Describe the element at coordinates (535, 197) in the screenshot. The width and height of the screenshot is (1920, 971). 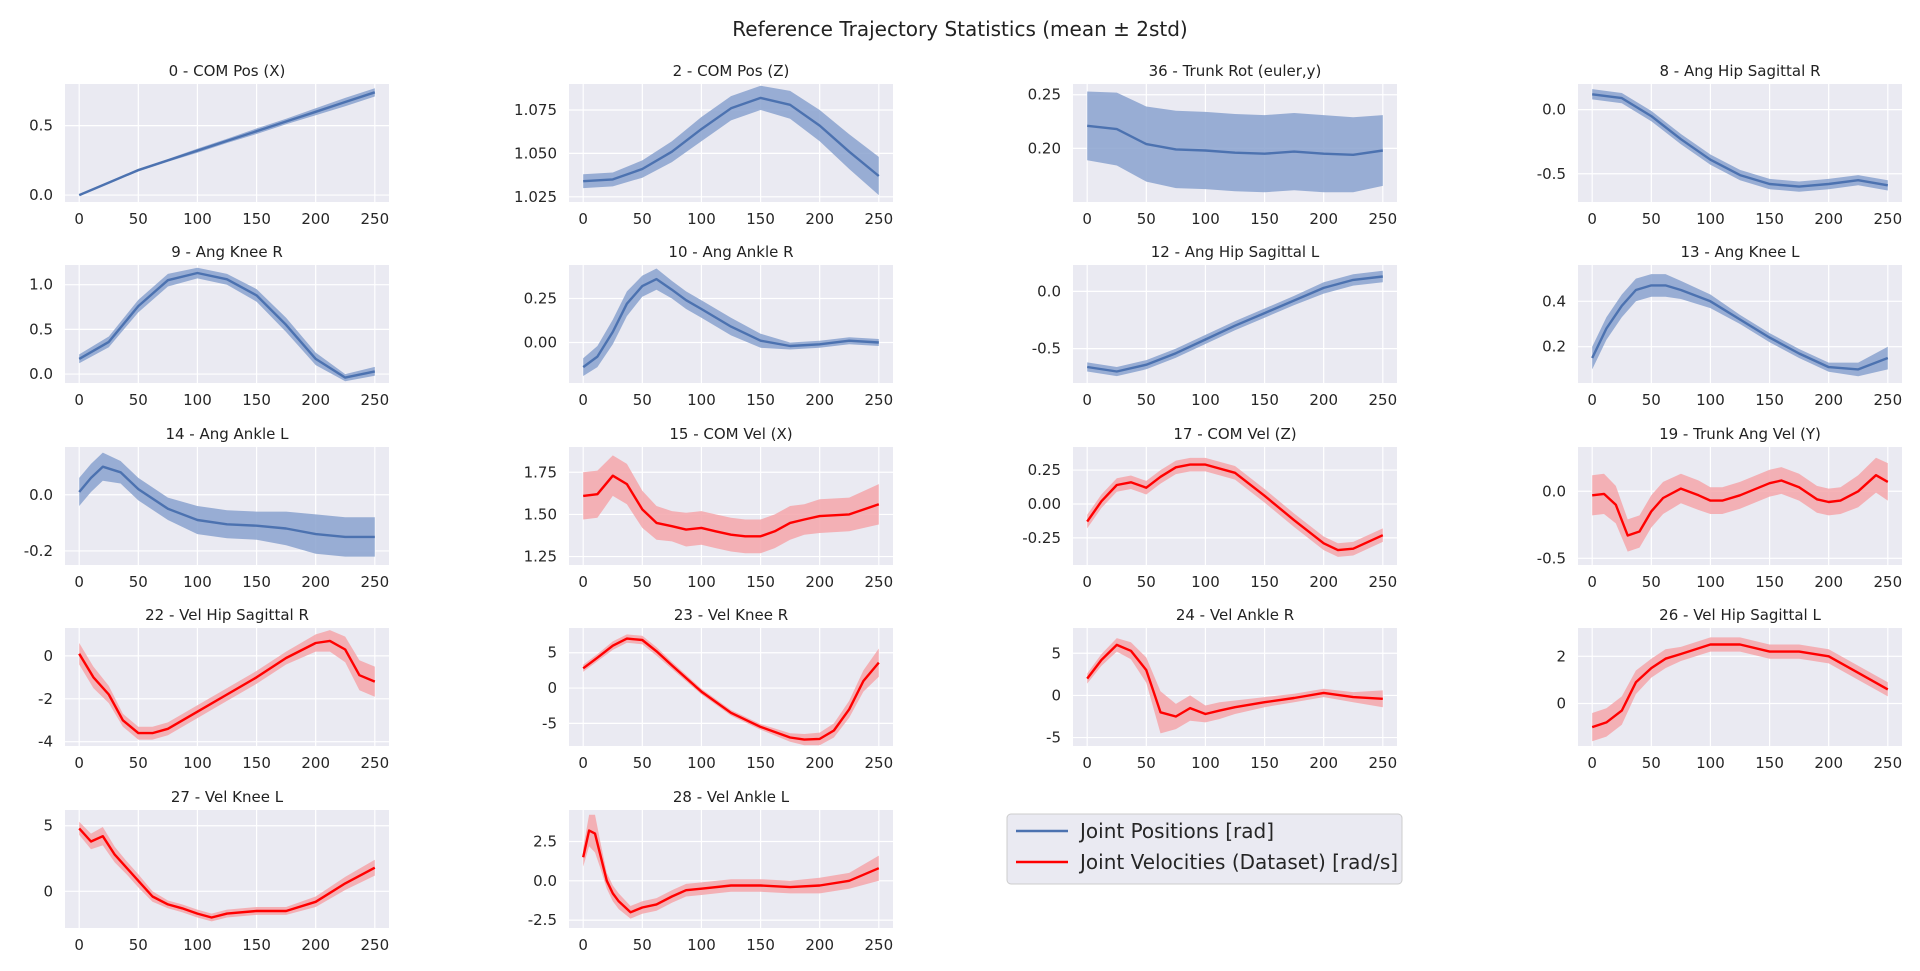
I see `y-tick-label: 1.025` at that location.